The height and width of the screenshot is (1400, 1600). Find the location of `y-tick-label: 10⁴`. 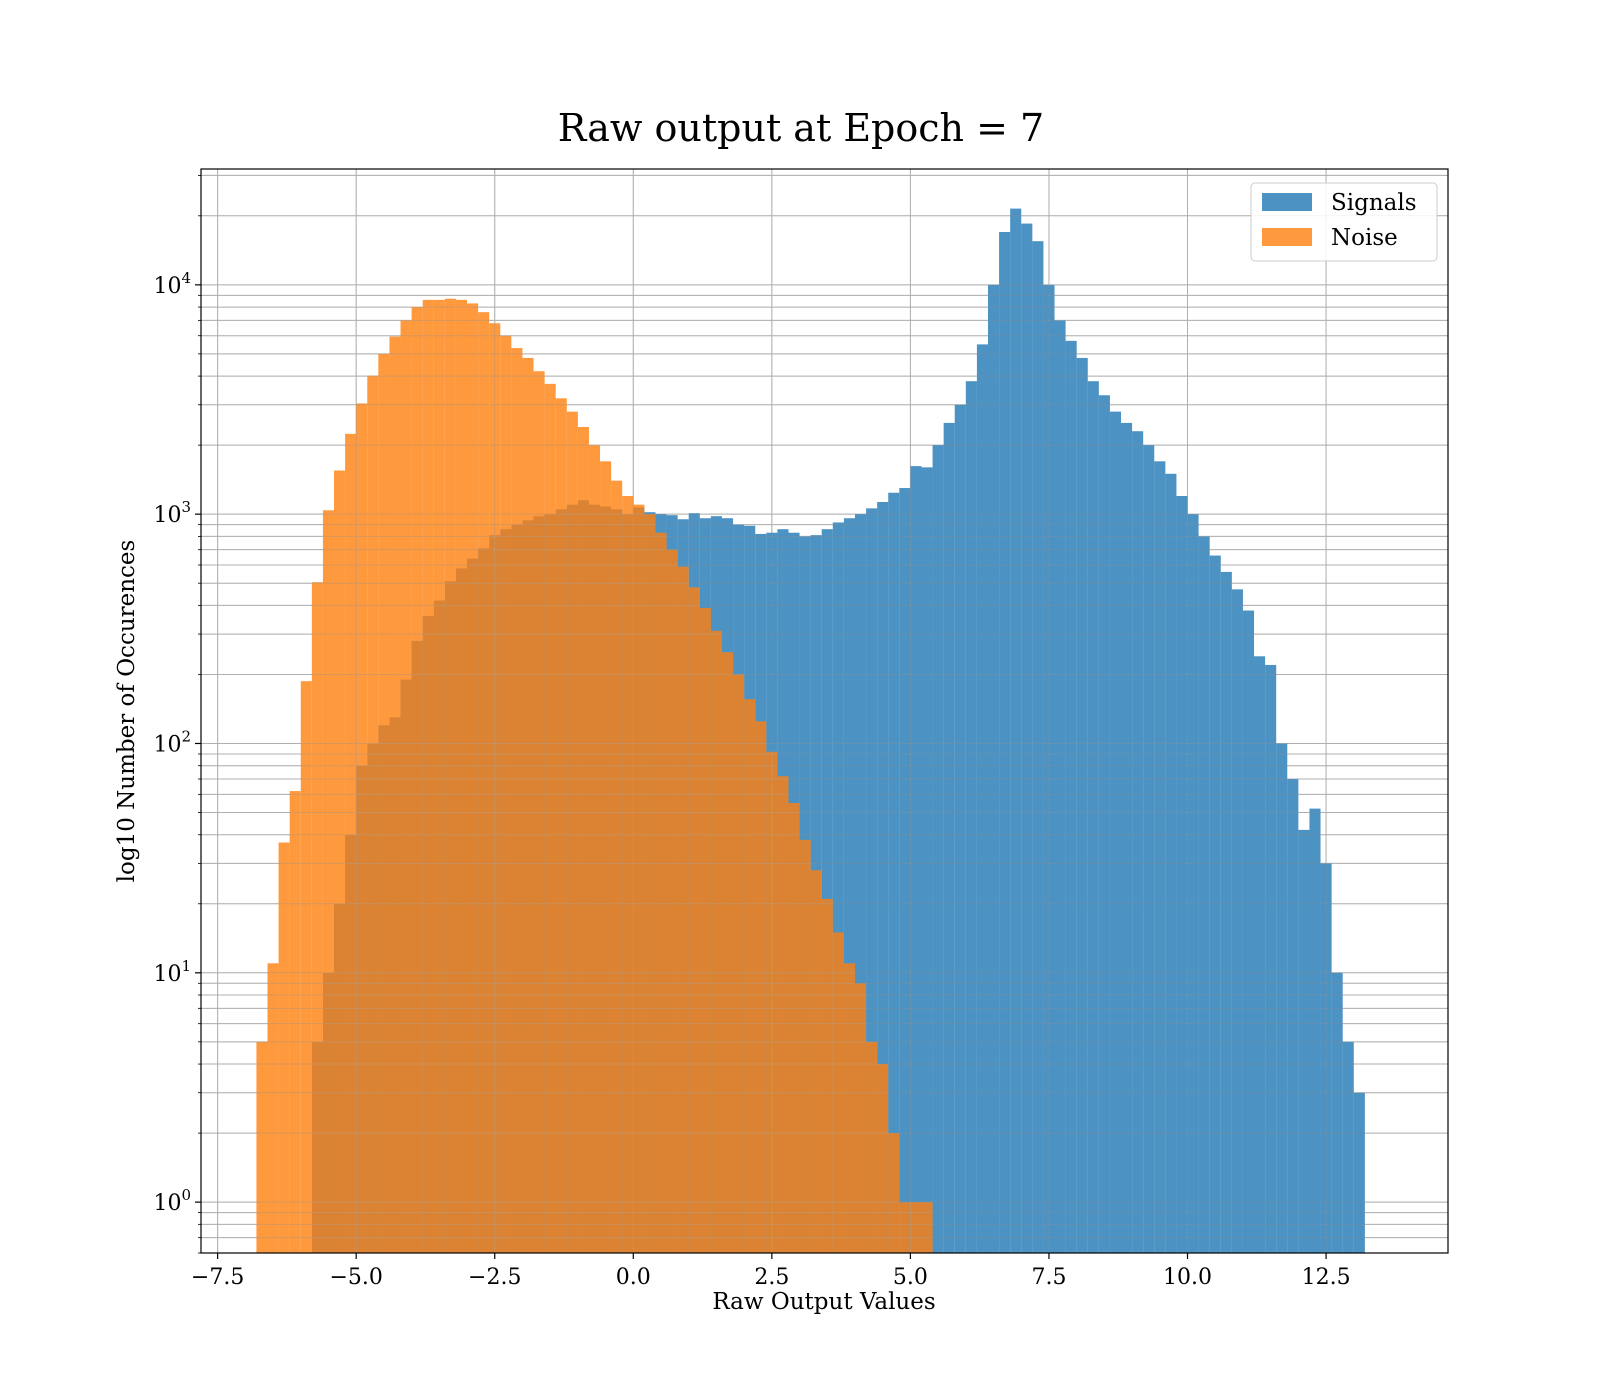

y-tick-label: 10⁴ is located at coordinates (172, 284).